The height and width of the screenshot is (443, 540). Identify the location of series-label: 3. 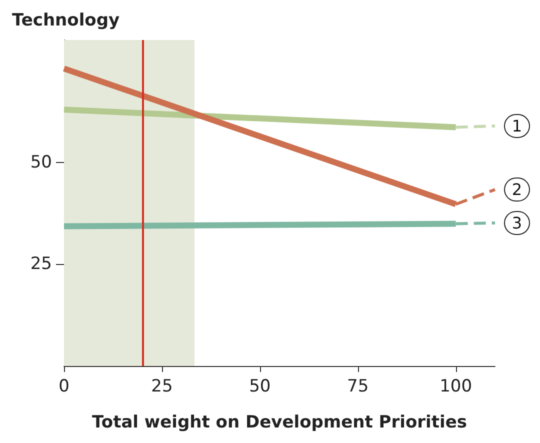
(517, 222).